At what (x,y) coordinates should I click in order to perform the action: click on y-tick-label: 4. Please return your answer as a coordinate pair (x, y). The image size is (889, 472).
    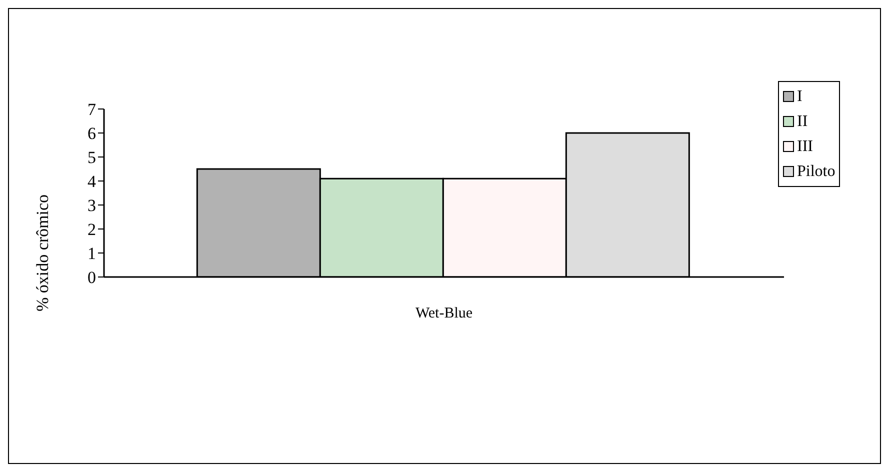
    Looking at the image, I should click on (92, 182).